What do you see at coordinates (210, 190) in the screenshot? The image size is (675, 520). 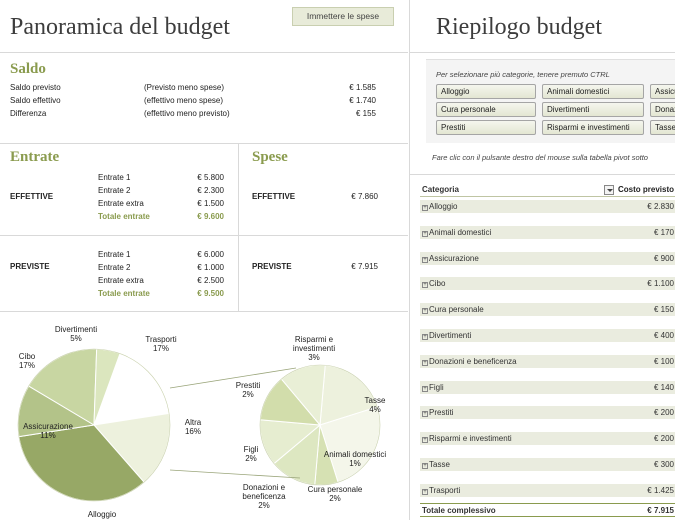 I see `income-row-value: € 2.300` at bounding box center [210, 190].